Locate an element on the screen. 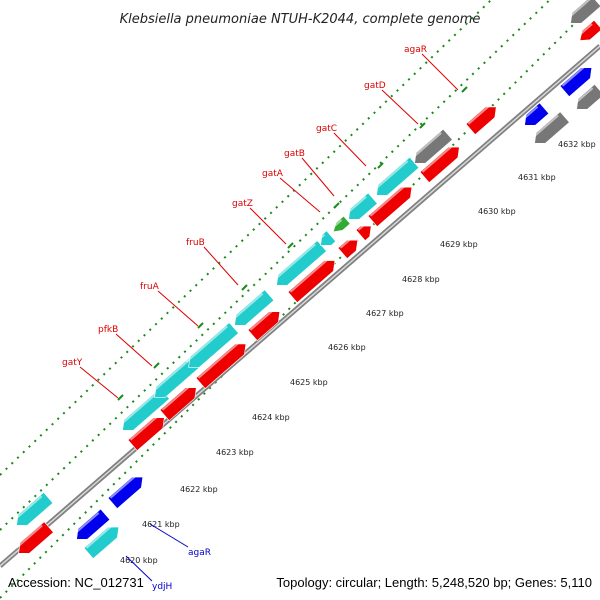 The width and height of the screenshot is (600, 600). gene-label-gatC: gatC is located at coordinates (326, 129).